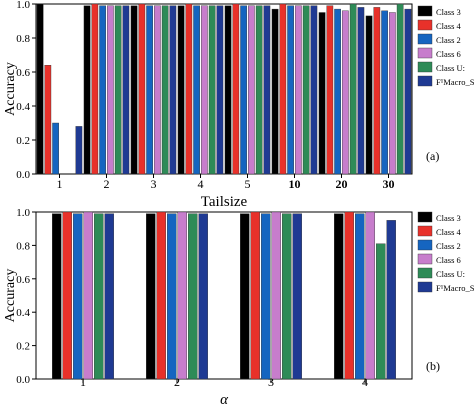  What do you see at coordinates (248, 184) in the screenshot?
I see `x-tick-label: 5` at bounding box center [248, 184].